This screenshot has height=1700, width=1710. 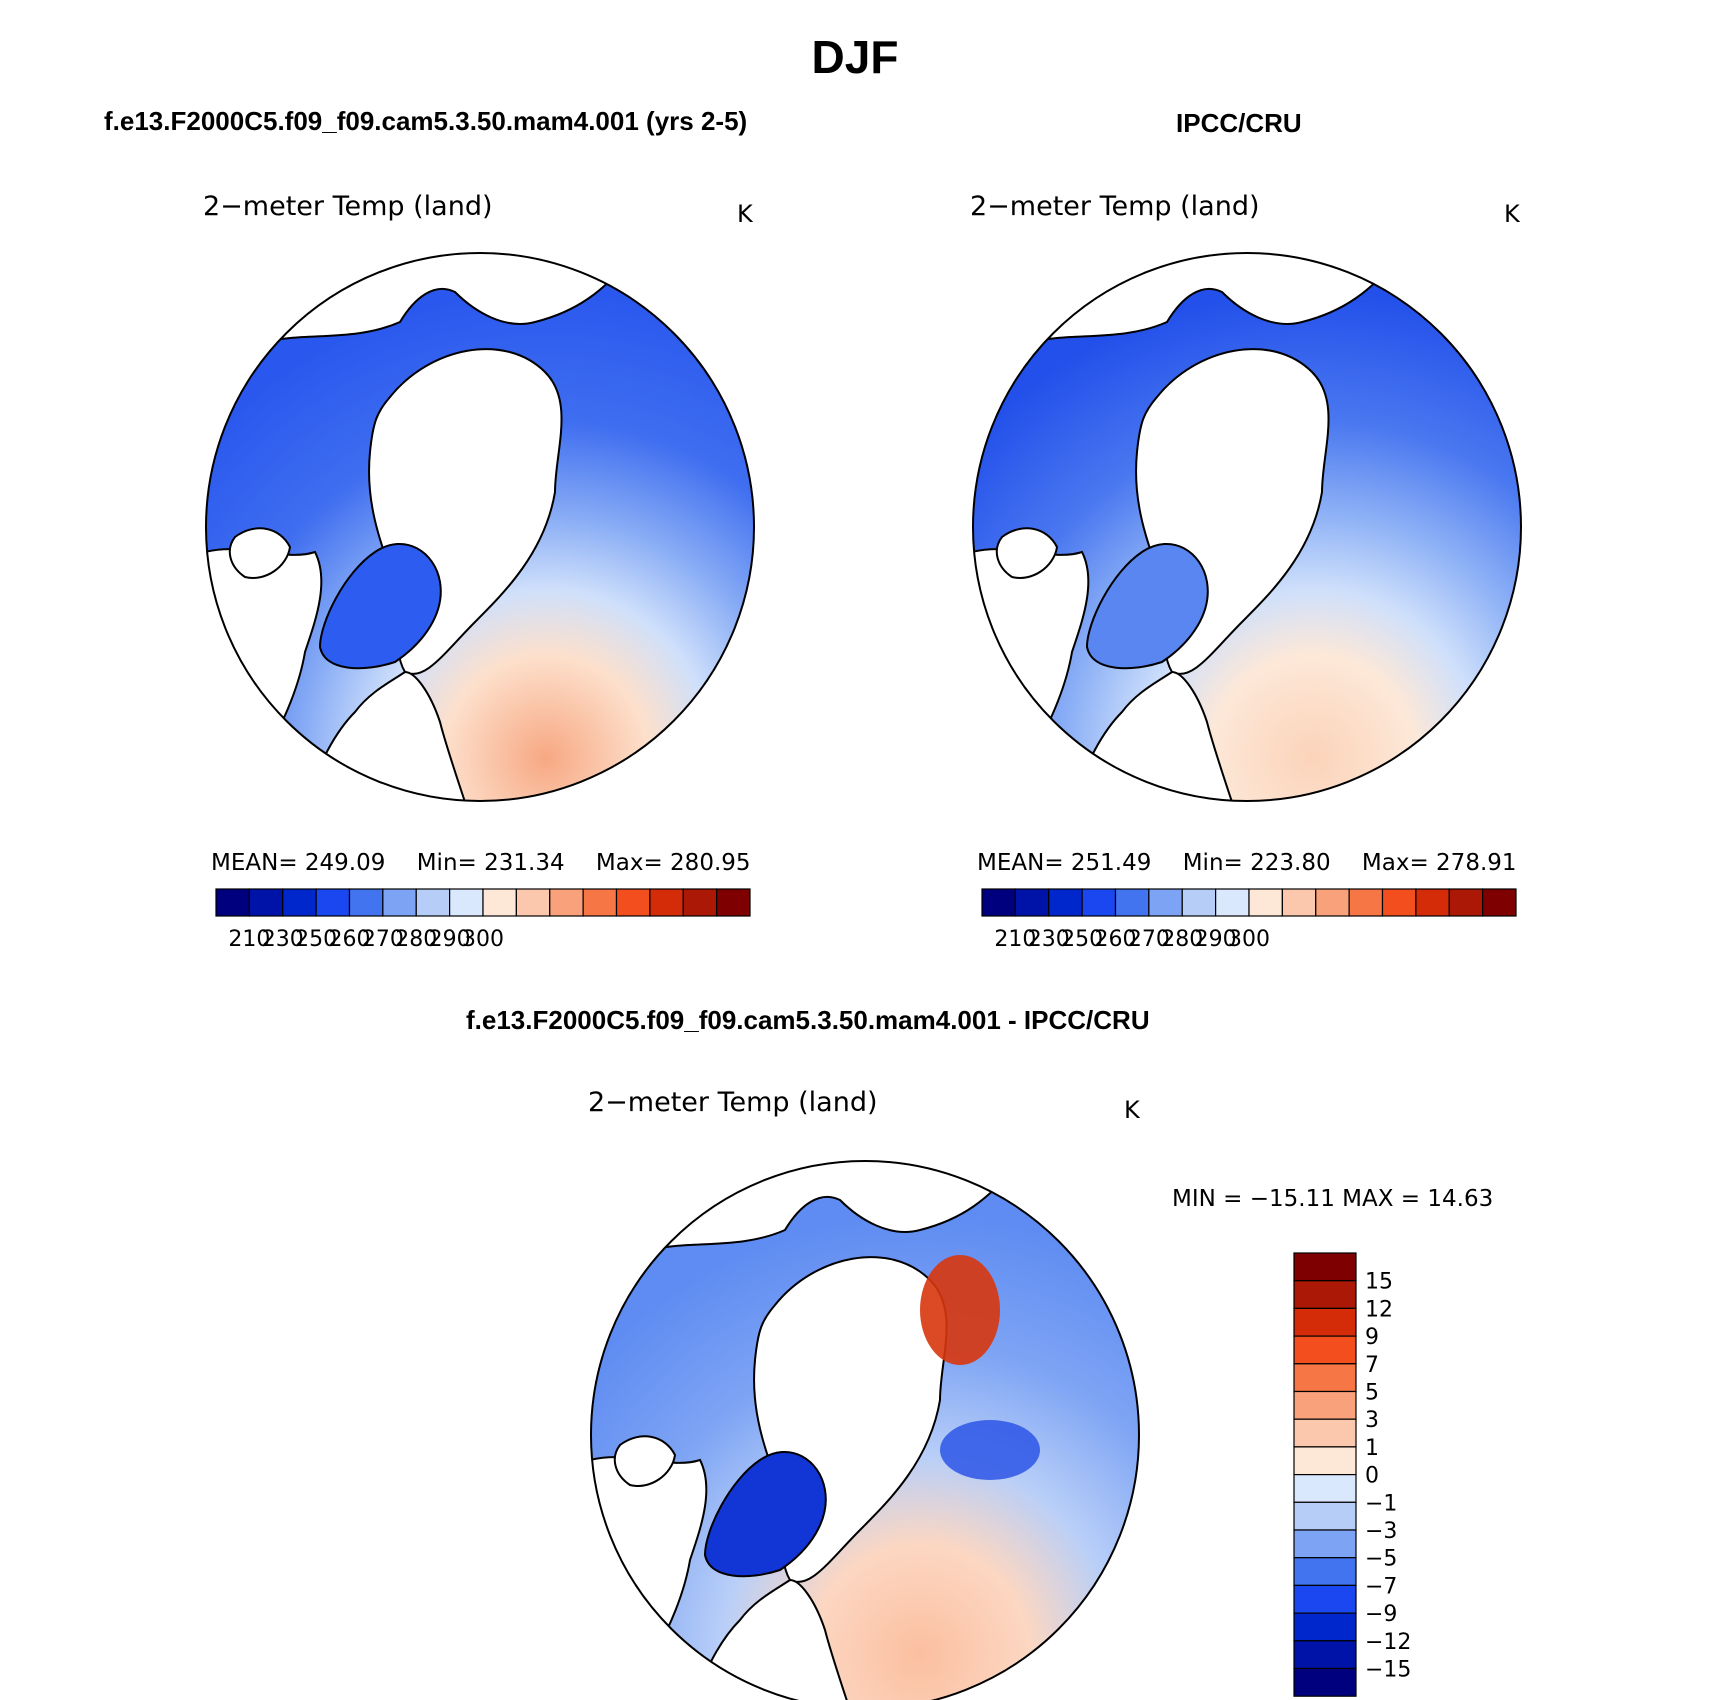 I want to click on panel2-colorbar-tick-label-1: 230, so click(x=1049, y=939).